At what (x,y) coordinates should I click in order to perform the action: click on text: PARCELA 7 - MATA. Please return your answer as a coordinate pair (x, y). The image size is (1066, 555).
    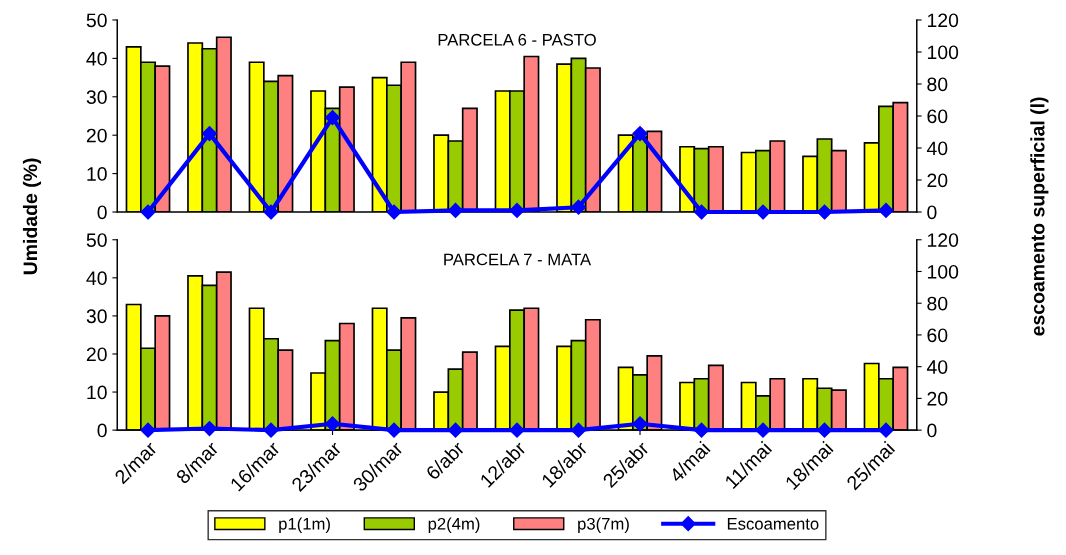
    Looking at the image, I should click on (518, 259).